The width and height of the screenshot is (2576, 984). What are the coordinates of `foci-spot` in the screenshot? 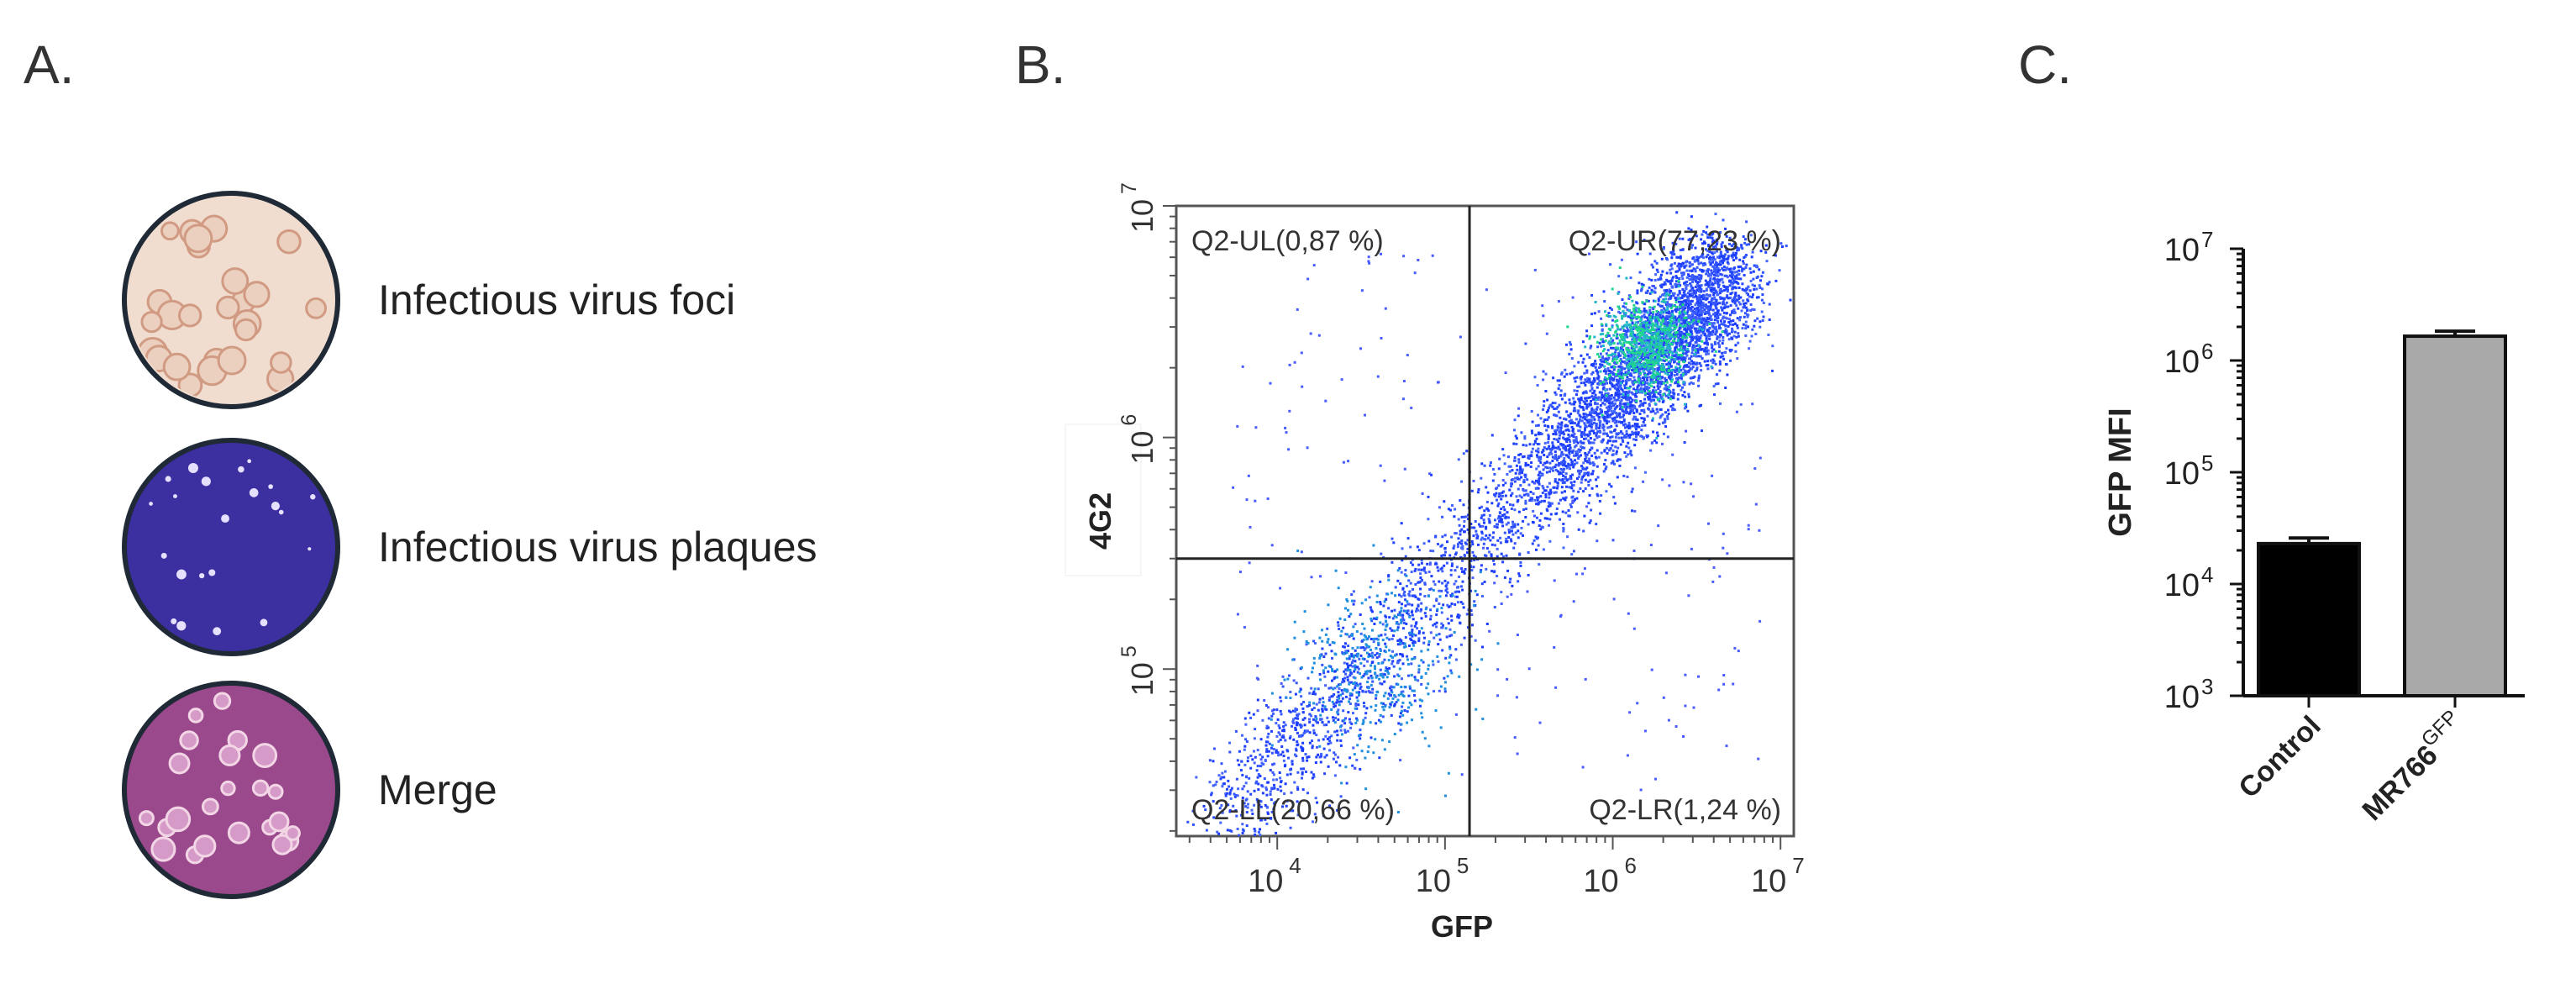 It's located at (151, 322).